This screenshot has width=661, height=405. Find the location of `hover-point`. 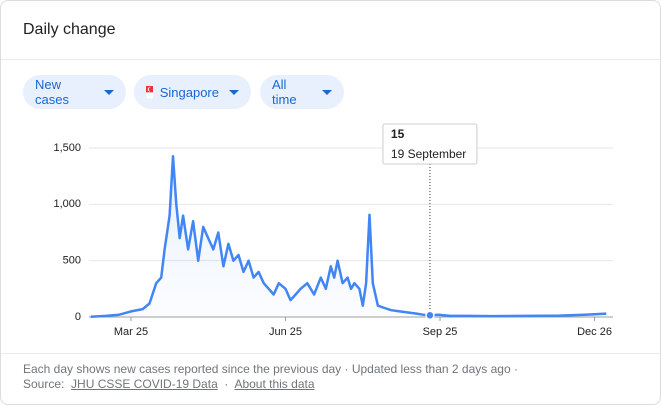

hover-point is located at coordinates (430, 315).